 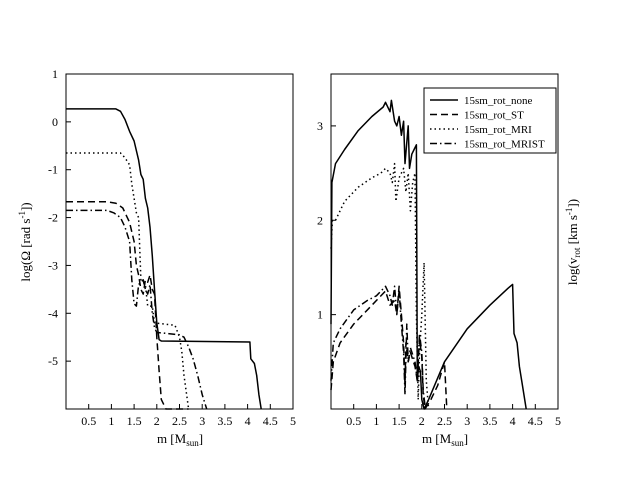 I want to click on legend-label: 15sm_rot_MRI, so click(x=498, y=130).